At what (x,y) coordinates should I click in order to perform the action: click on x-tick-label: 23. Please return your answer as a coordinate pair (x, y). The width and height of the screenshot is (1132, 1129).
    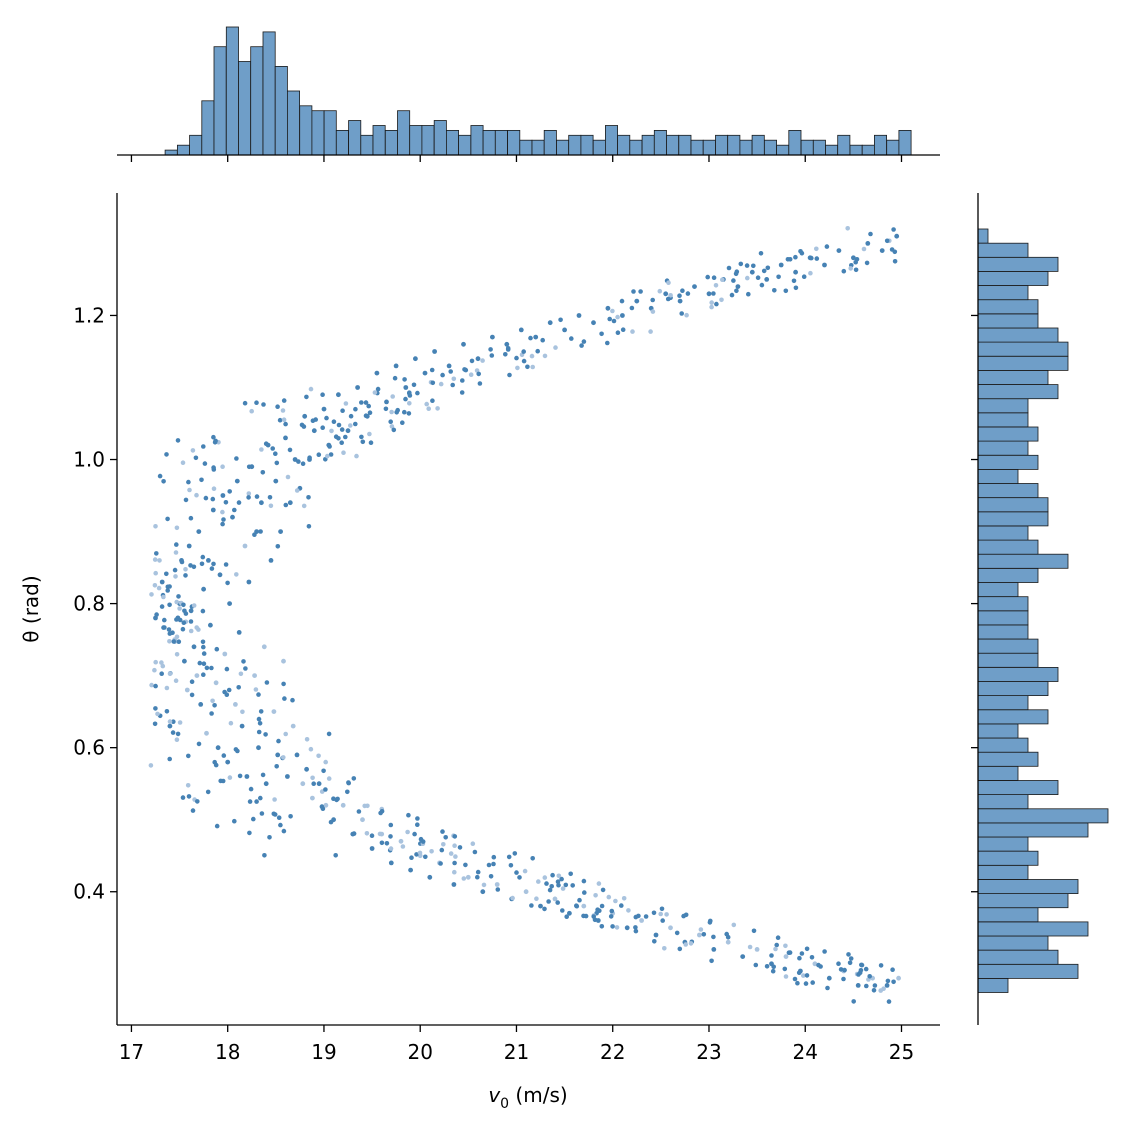
    Looking at the image, I should click on (708, 1052).